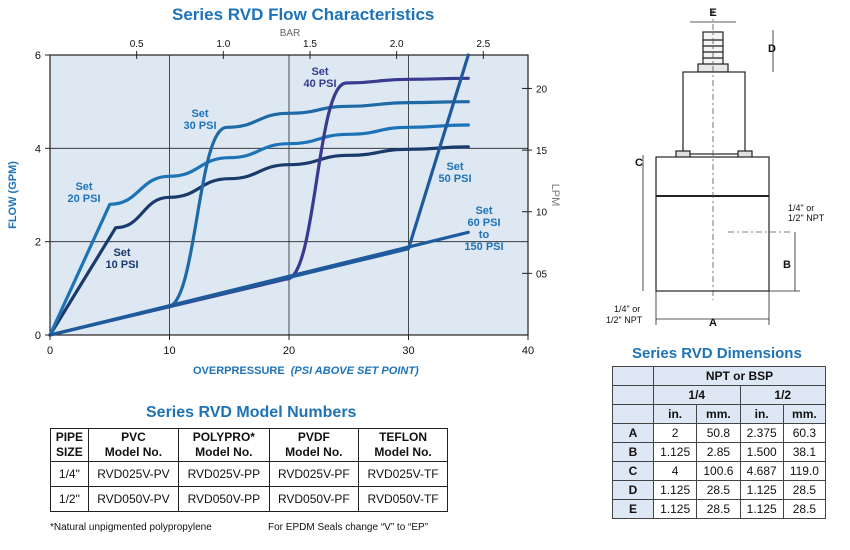  Describe the element at coordinates (289, 351) in the screenshot. I see `x-tick-label: 20` at that location.